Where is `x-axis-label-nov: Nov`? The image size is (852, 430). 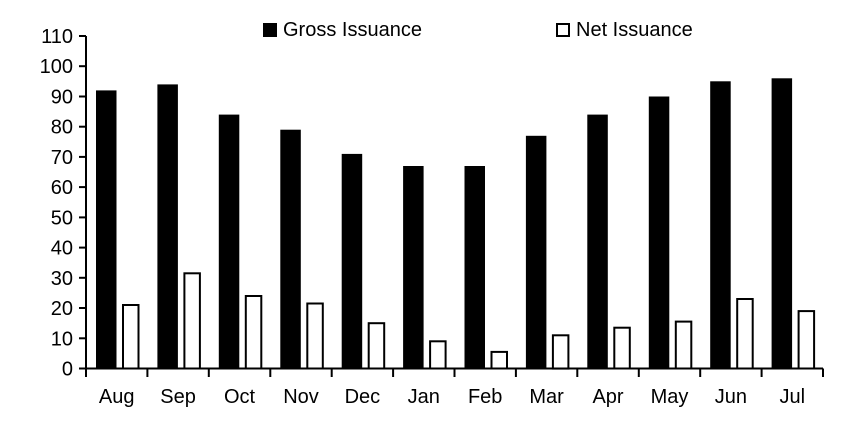 x-axis-label-nov: Nov is located at coordinates (301, 397).